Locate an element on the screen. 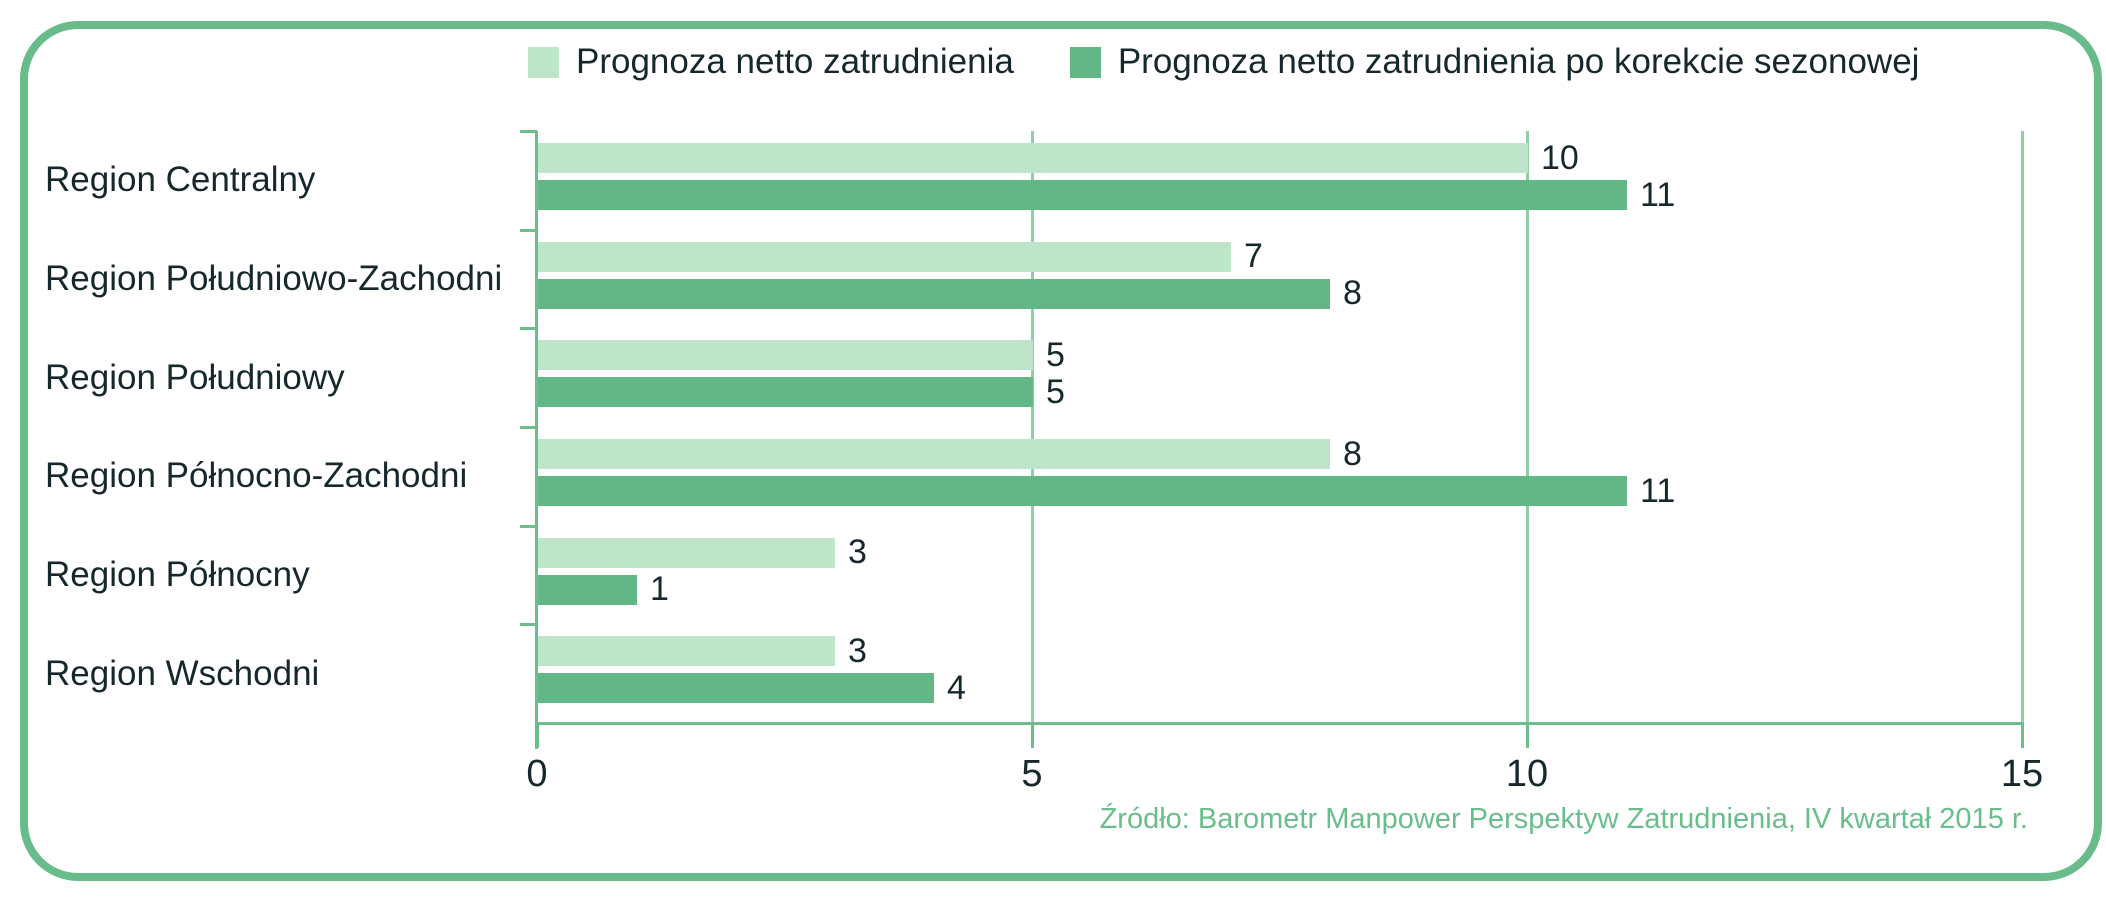  category-label: Region Wschodni is located at coordinates (182, 673).